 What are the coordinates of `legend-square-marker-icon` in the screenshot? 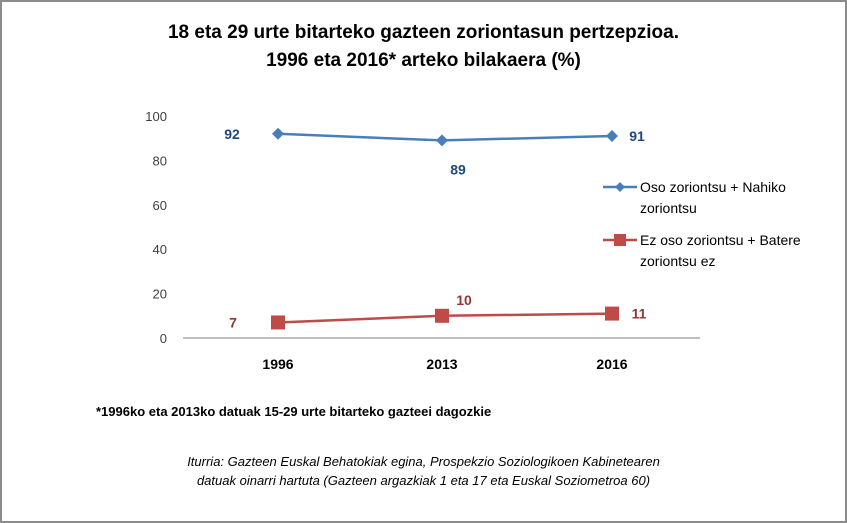 It's located at (620, 240).